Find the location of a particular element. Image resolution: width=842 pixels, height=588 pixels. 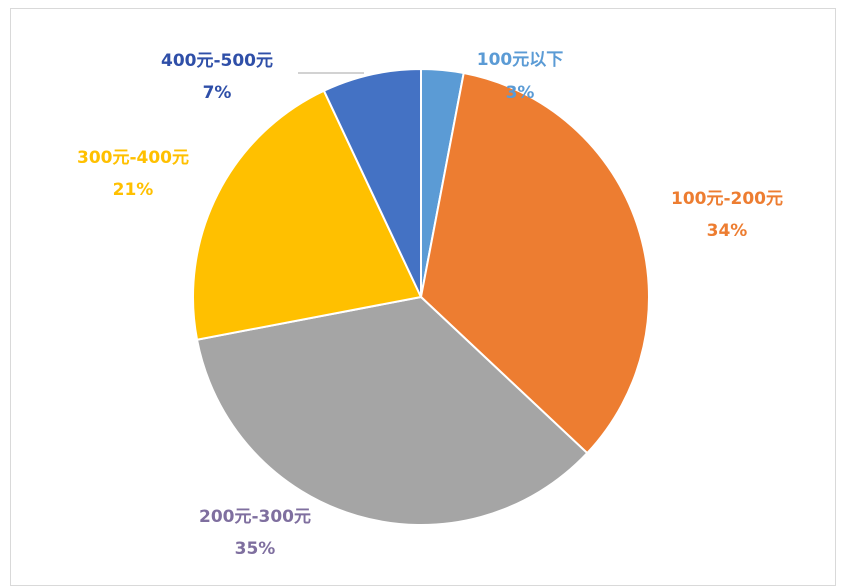

slice-value-label-100-200: 34% is located at coordinates (727, 231).